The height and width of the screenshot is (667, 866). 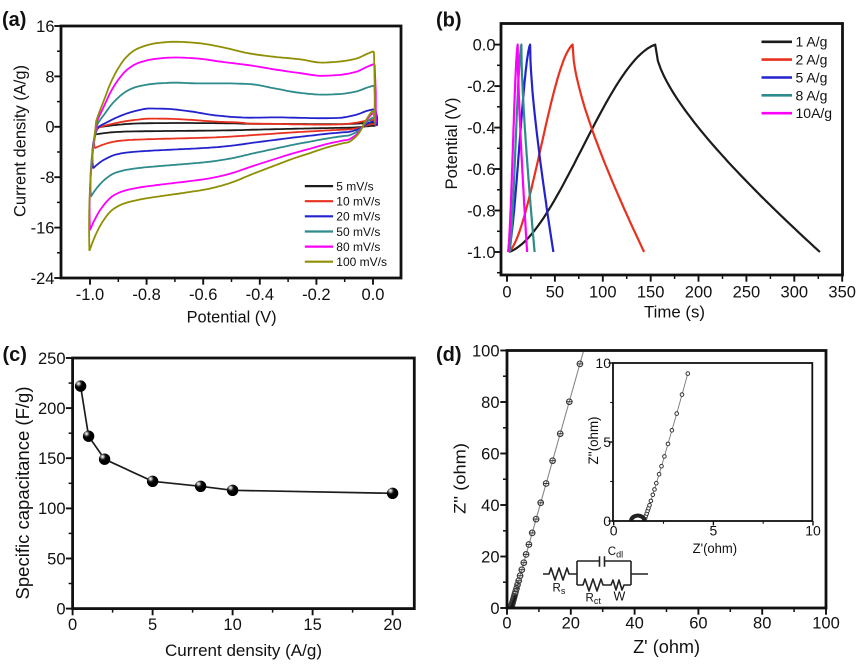 I want to click on svg-text: Rct, so click(x=594, y=600).